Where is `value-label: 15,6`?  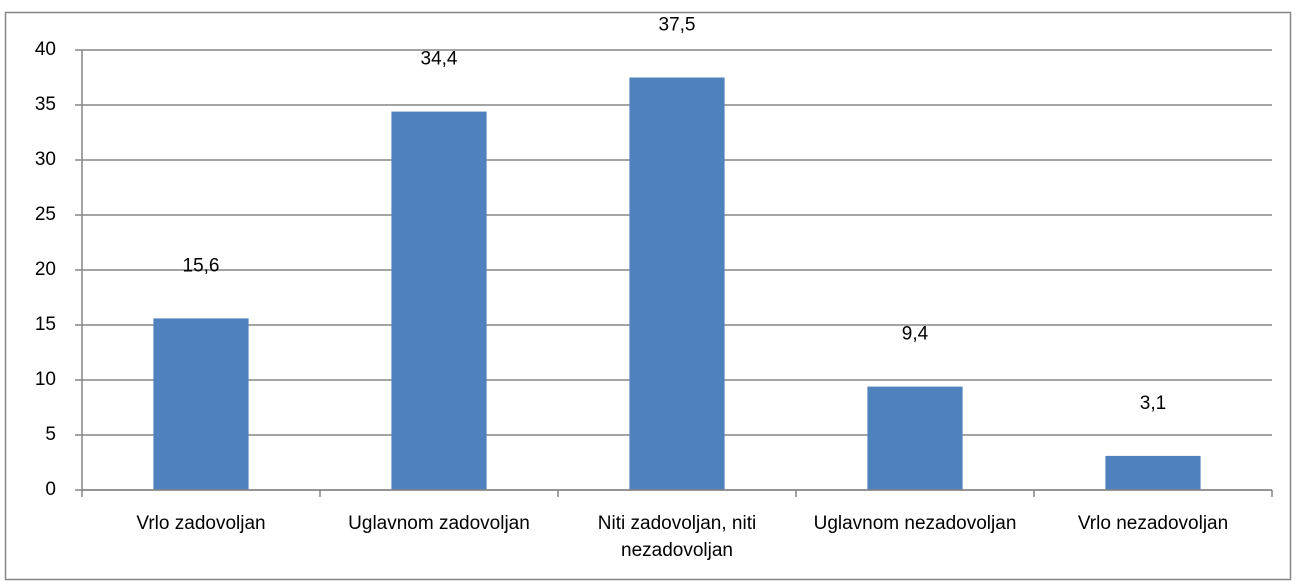
value-label: 15,6 is located at coordinates (201, 265).